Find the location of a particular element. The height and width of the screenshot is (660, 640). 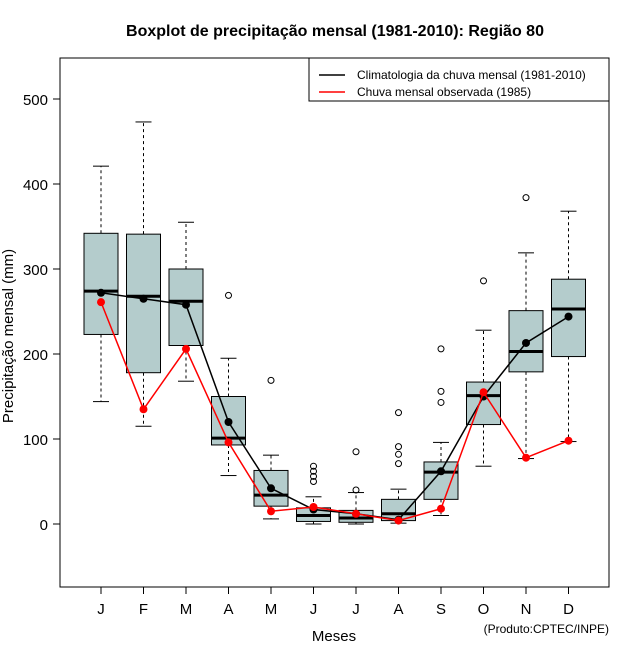

y-tick-label: 400 is located at coordinates (35, 185).